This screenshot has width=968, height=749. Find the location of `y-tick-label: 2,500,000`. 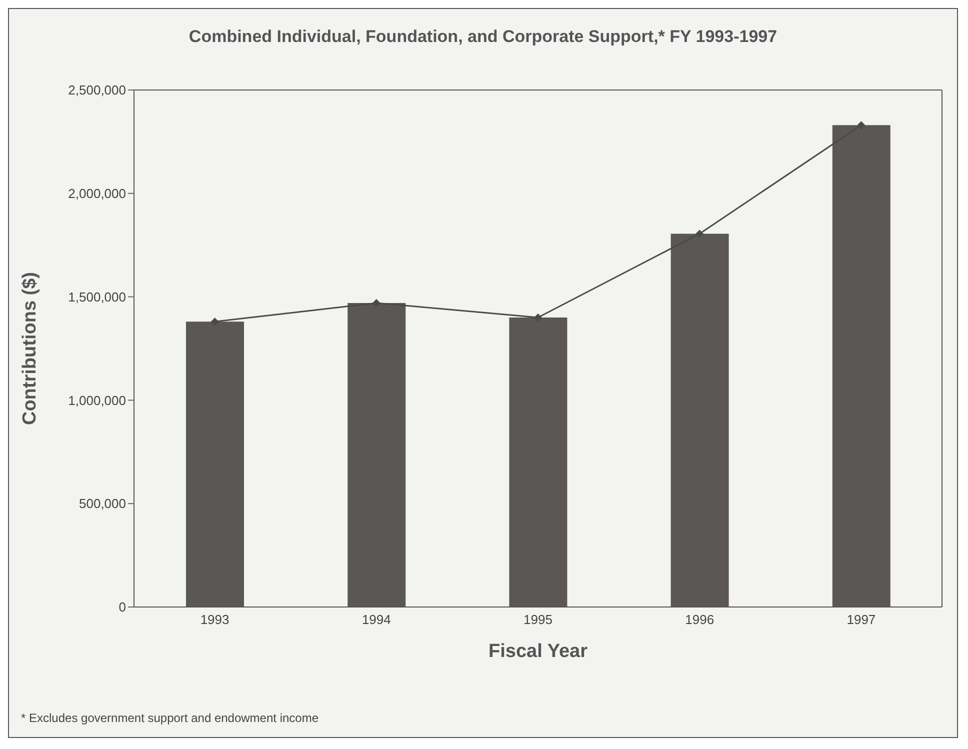

y-tick-label: 2,500,000 is located at coordinates (97, 90).